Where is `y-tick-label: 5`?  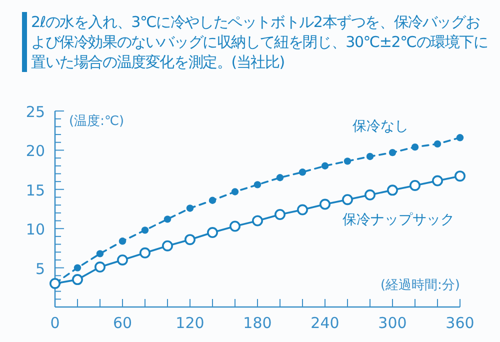
y-tick-label: 5 is located at coordinates (40, 269).